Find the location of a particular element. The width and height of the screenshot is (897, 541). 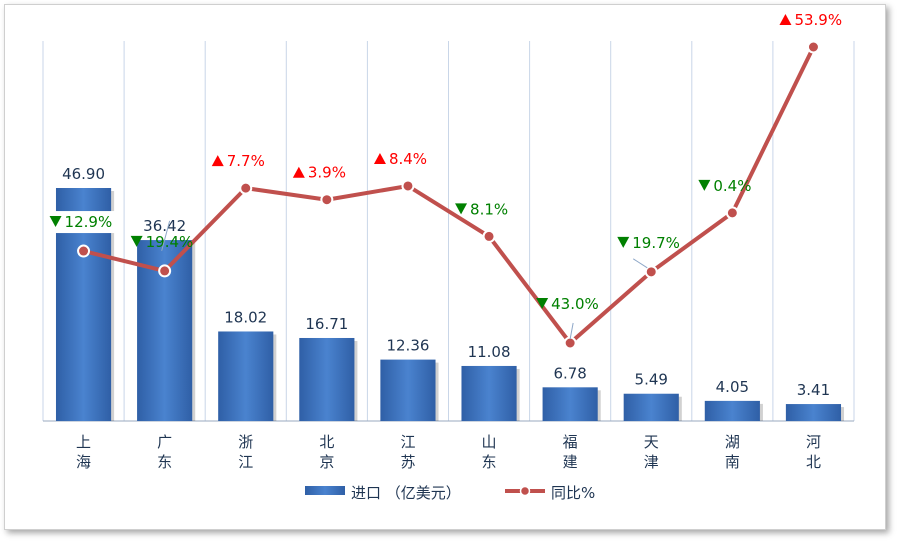

yoy-value-label: 53.9% is located at coordinates (818, 20).